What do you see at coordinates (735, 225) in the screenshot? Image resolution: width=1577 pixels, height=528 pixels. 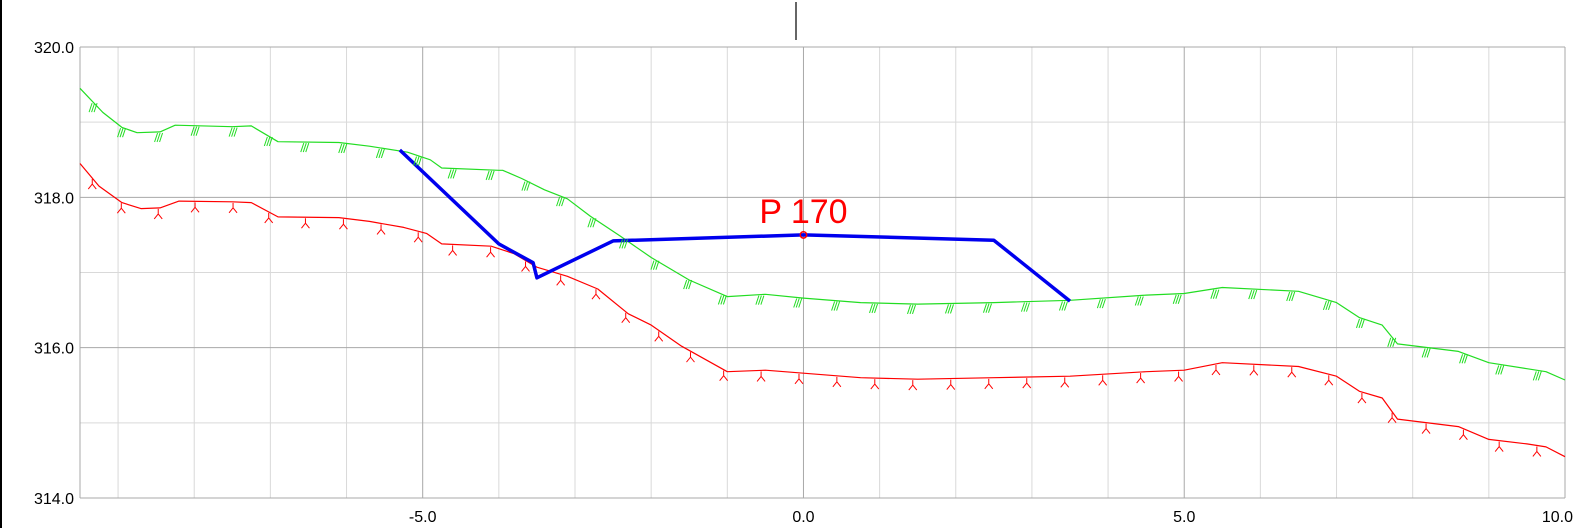 I see `design-profile-line` at bounding box center [735, 225].